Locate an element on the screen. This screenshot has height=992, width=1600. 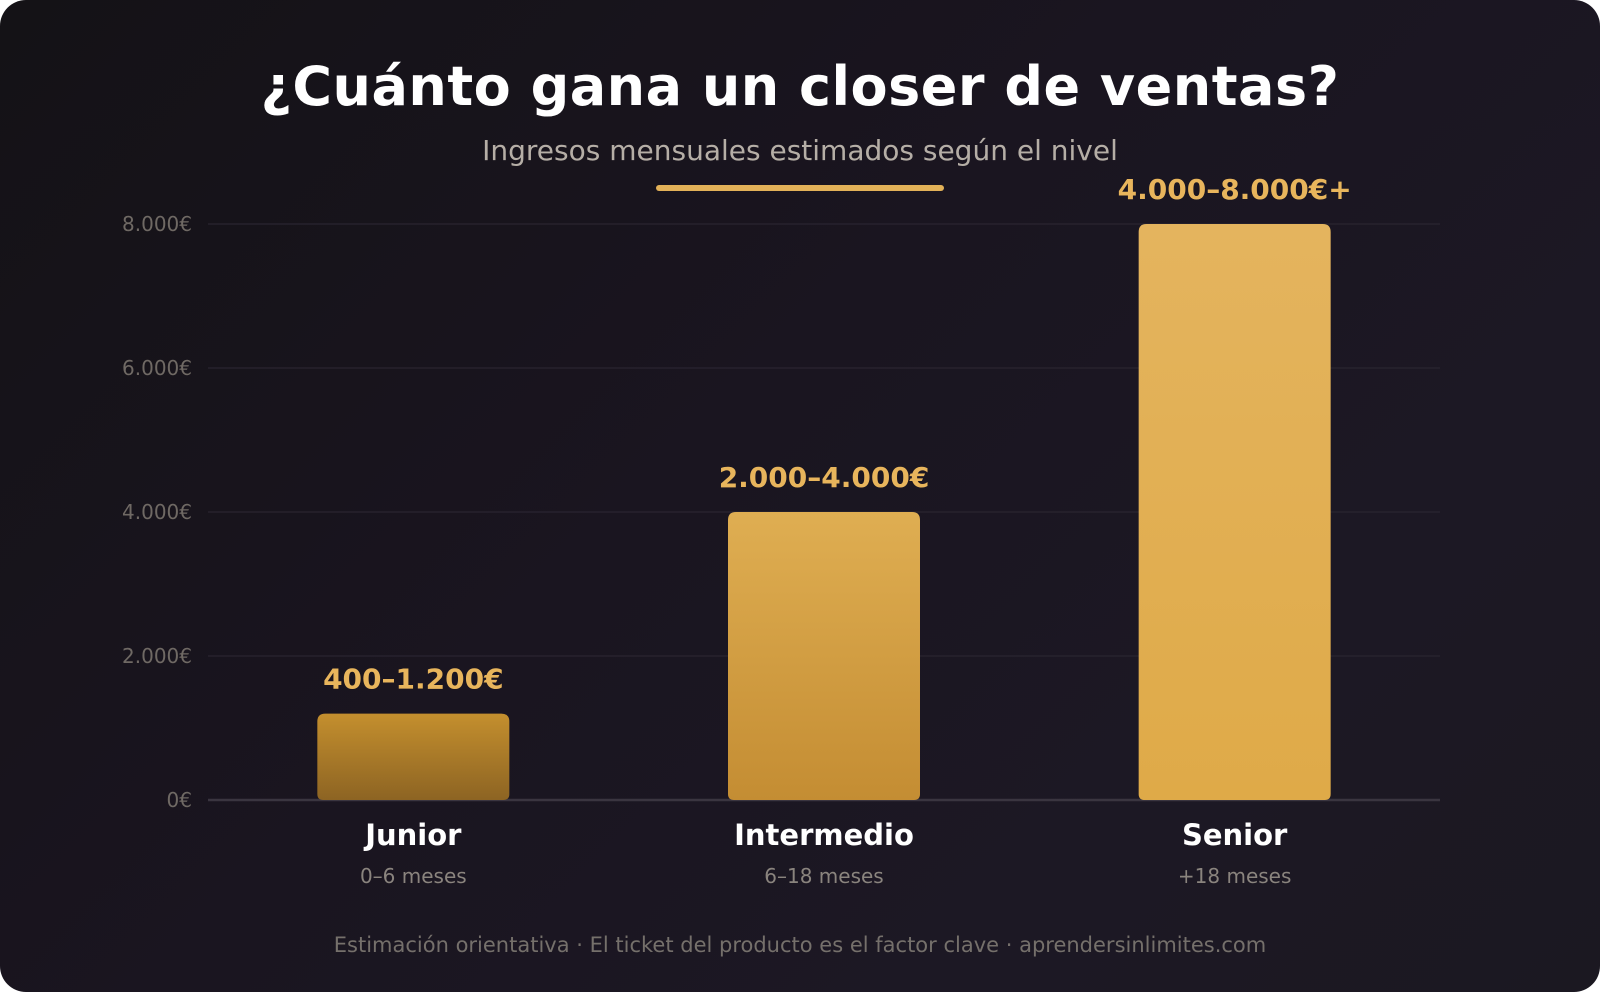
bar-intermedio is located at coordinates (824, 656).